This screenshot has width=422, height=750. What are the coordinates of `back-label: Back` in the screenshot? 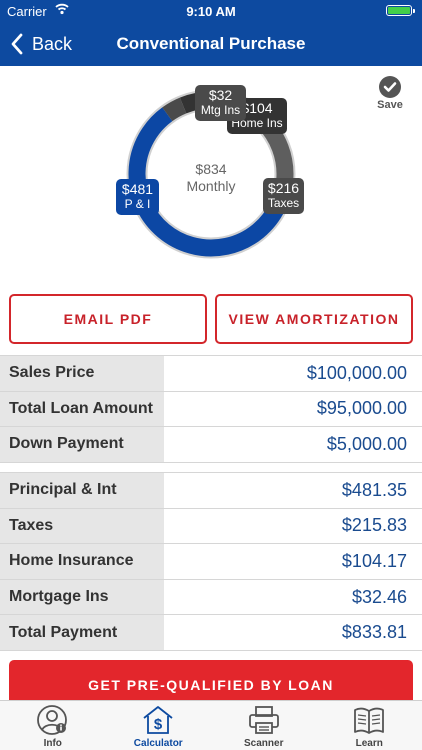 It's located at (52, 43).